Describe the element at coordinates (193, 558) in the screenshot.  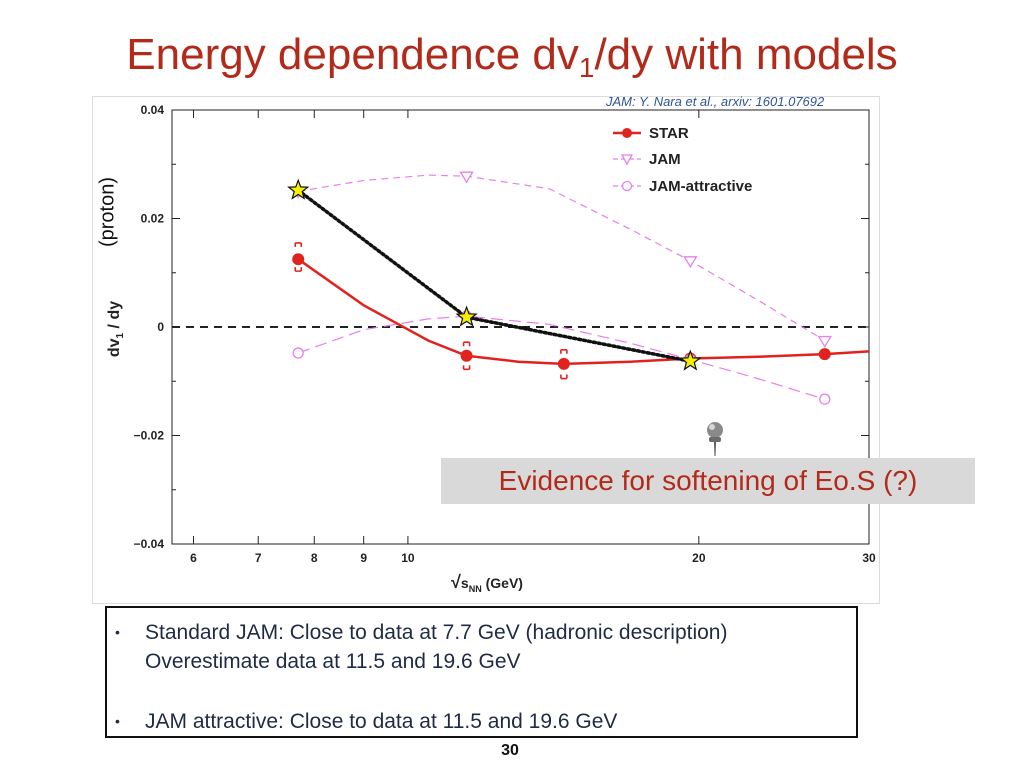
I see `x-tick-label: 6` at that location.